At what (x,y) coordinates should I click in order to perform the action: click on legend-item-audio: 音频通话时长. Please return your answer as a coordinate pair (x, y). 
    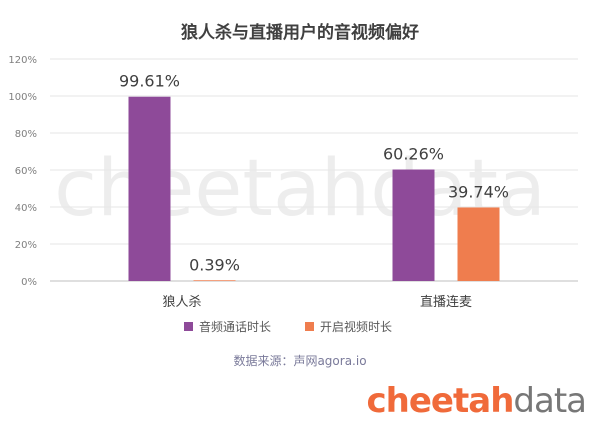
    Looking at the image, I should click on (227, 326).